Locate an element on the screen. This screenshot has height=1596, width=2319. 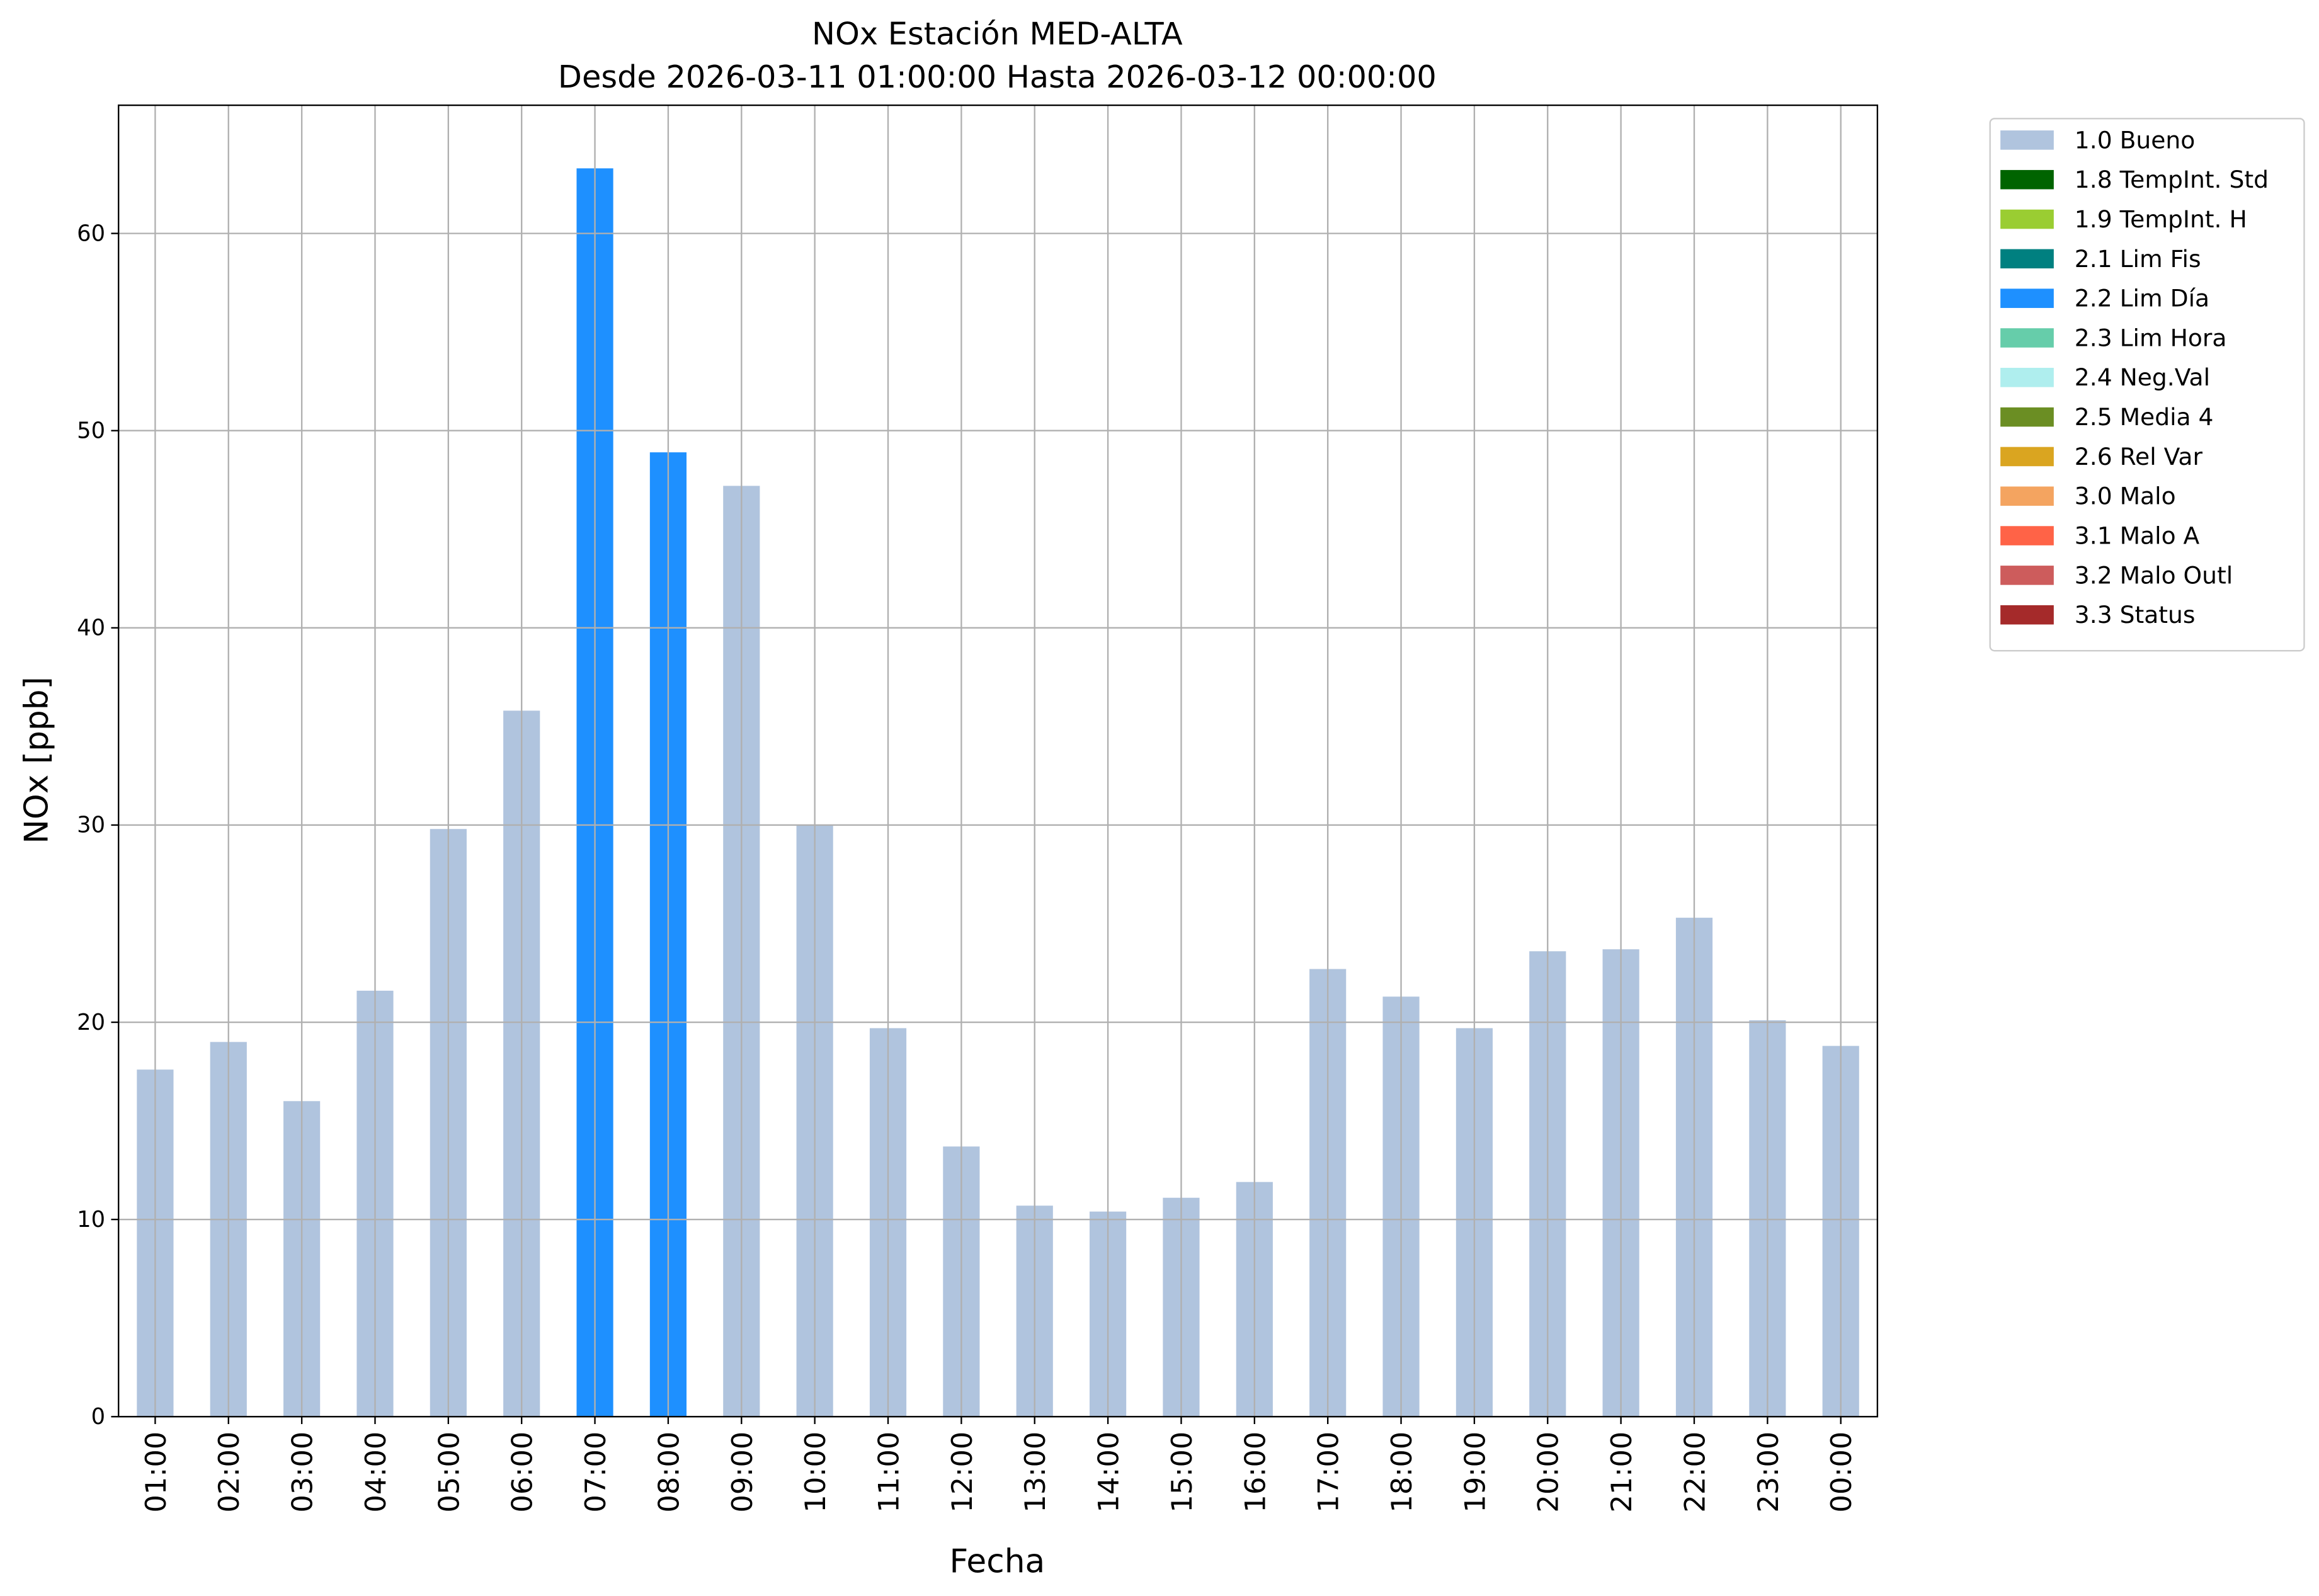
x-tick-label: 00:00 is located at coordinates (1841, 1472).